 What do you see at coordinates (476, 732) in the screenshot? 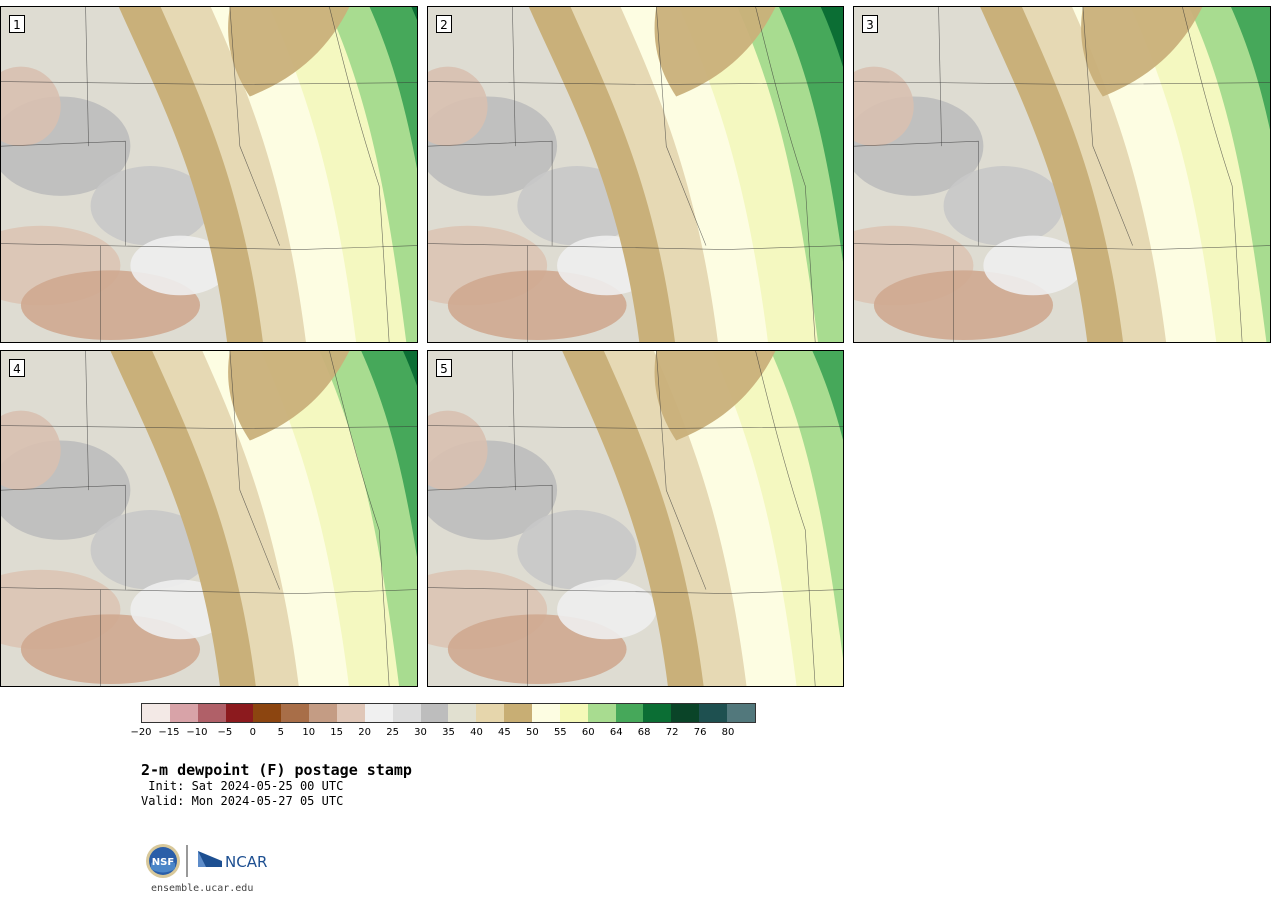
I see `colorbar-tick-label: 40` at bounding box center [476, 732].